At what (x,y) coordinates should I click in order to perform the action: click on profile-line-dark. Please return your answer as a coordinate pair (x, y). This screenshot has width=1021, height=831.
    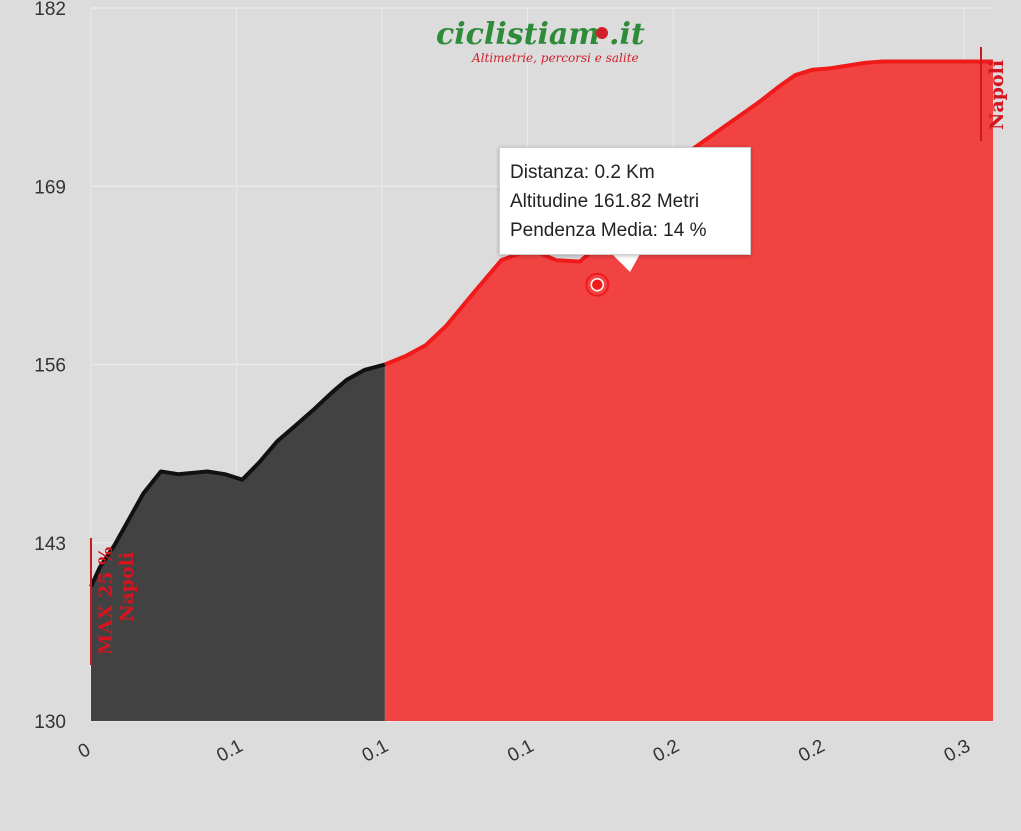
    Looking at the image, I should click on (237, 475).